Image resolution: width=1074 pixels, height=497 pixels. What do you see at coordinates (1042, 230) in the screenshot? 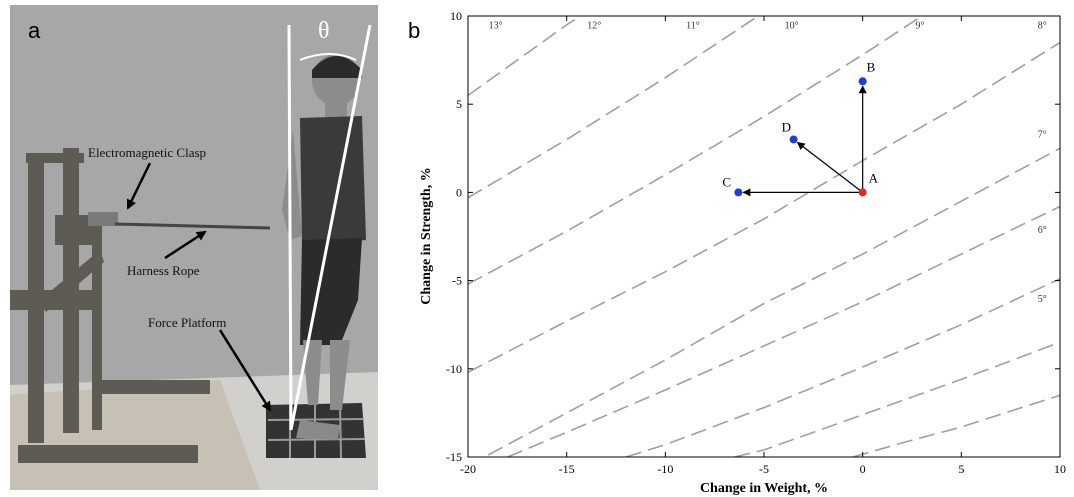
I see `contour-angle-label: 6°` at bounding box center [1042, 230].